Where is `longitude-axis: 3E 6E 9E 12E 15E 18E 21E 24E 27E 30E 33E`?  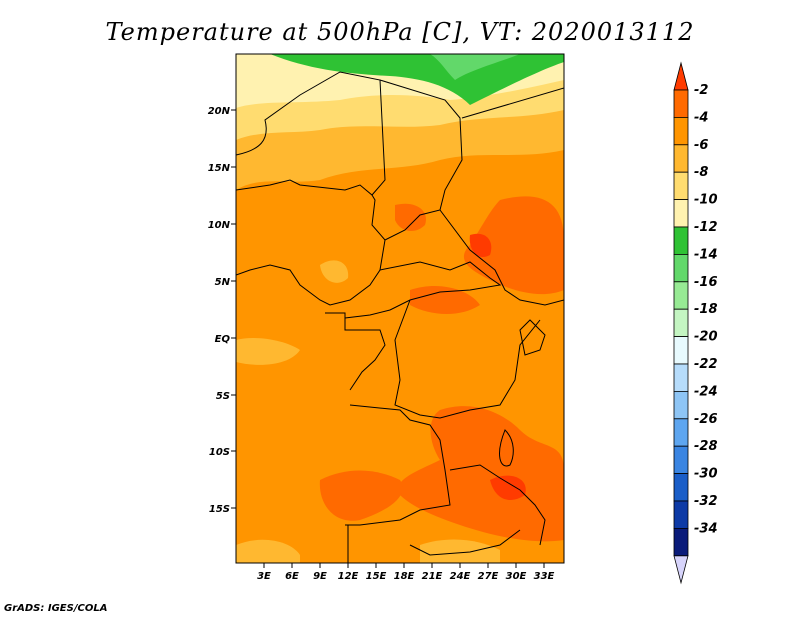 longitude-axis: 3E 6E 9E 12E 15E 18E 21E 24E 27E 30E 33E is located at coordinates (406, 572).